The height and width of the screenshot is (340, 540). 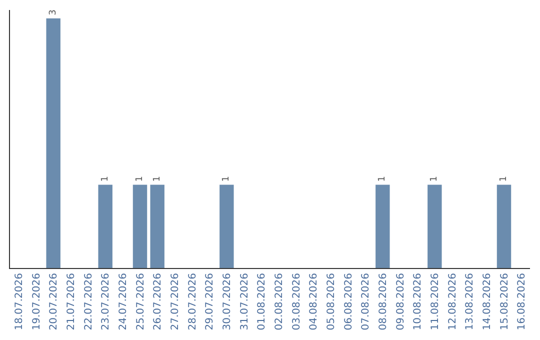 I want to click on x-tick-label: 31.07.2026, so click(x=244, y=301).